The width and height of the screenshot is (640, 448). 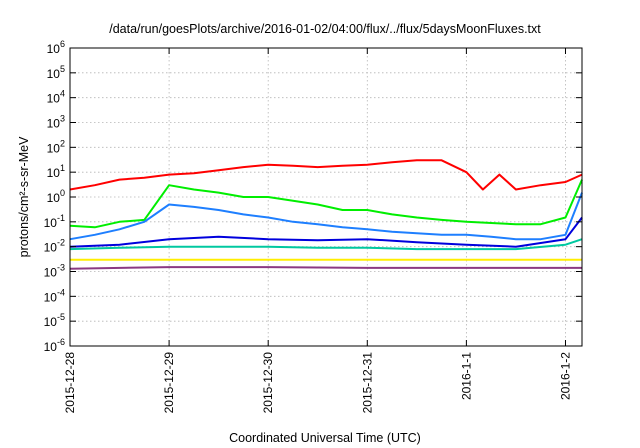 What do you see at coordinates (56, 47) in the screenshot?
I see `y-tick-label: 10⁶` at bounding box center [56, 47].